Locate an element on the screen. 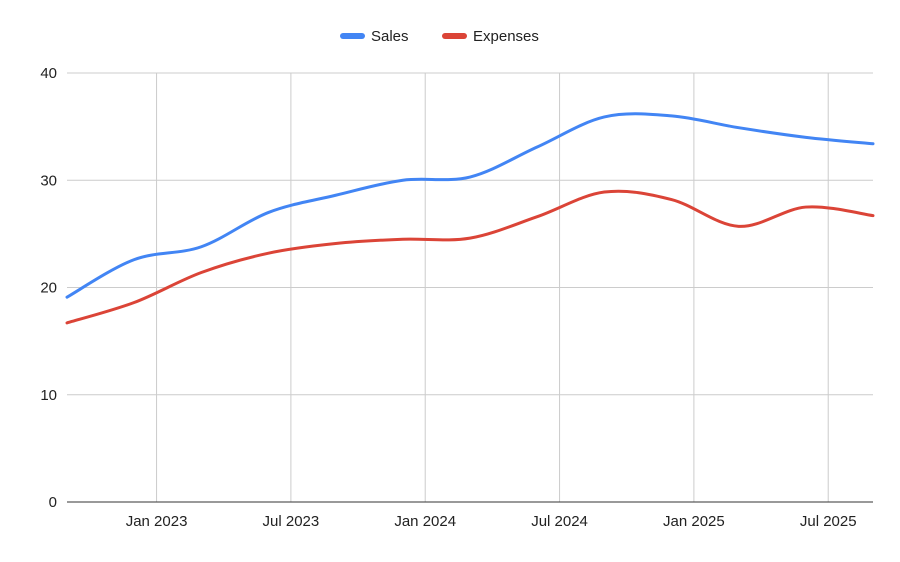 This screenshot has width=900, height=562. x-tick-label: Jan 2025 is located at coordinates (694, 521).